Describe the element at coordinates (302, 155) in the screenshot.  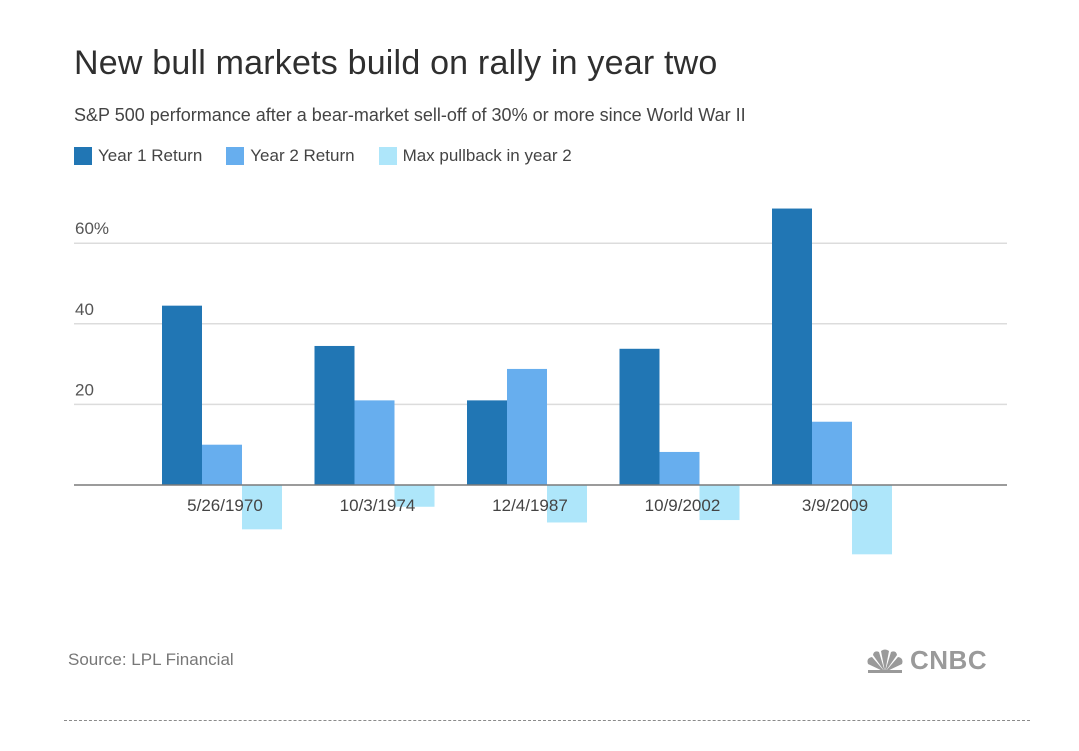
I see `legend-label-year2: Year 2 Return` at that location.